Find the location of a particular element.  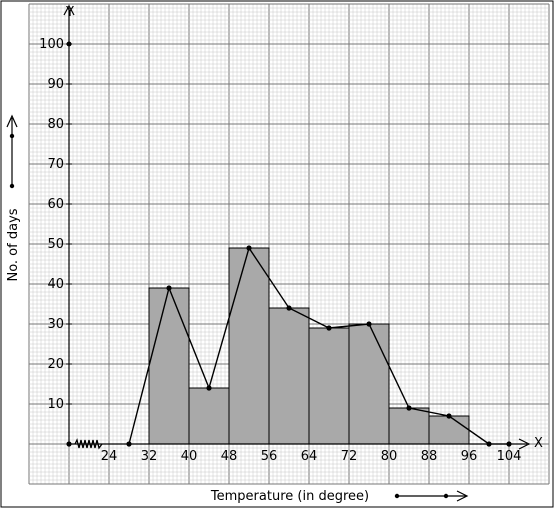

y-tick-label: 20 is located at coordinates (55, 364).